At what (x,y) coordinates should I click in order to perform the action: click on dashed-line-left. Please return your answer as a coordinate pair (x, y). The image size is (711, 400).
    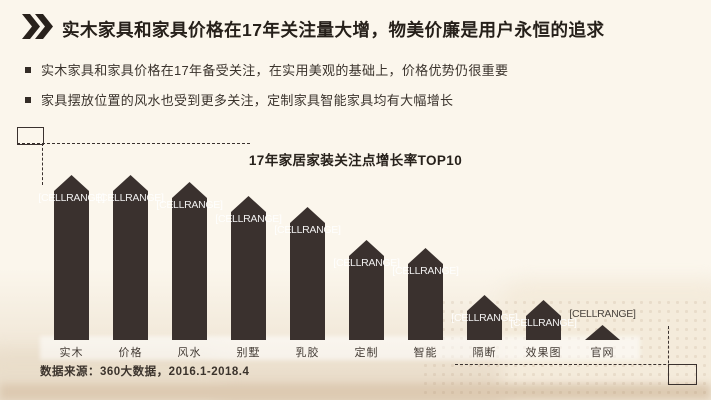
    Looking at the image, I should click on (42, 164).